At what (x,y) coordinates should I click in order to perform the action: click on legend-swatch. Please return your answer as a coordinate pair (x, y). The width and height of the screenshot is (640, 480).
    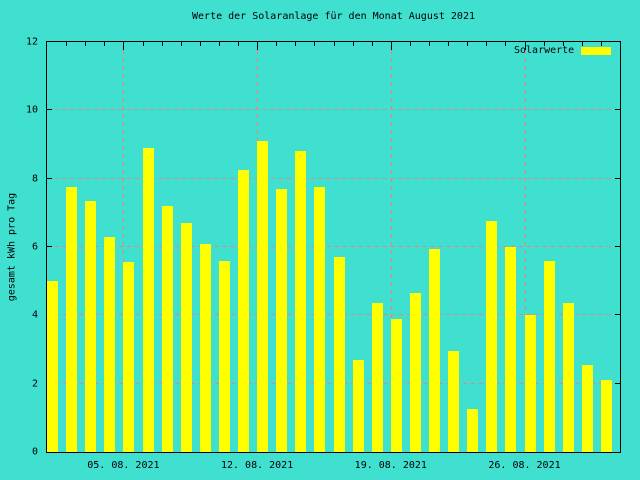
    Looking at the image, I should click on (596, 50).